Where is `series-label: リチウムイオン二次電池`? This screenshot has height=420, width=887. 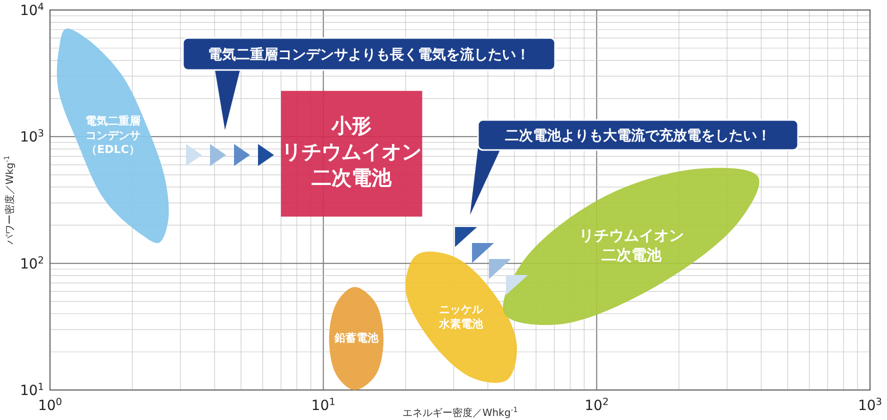
series-label: リチウムイオン二次電池 is located at coordinates (631, 245).